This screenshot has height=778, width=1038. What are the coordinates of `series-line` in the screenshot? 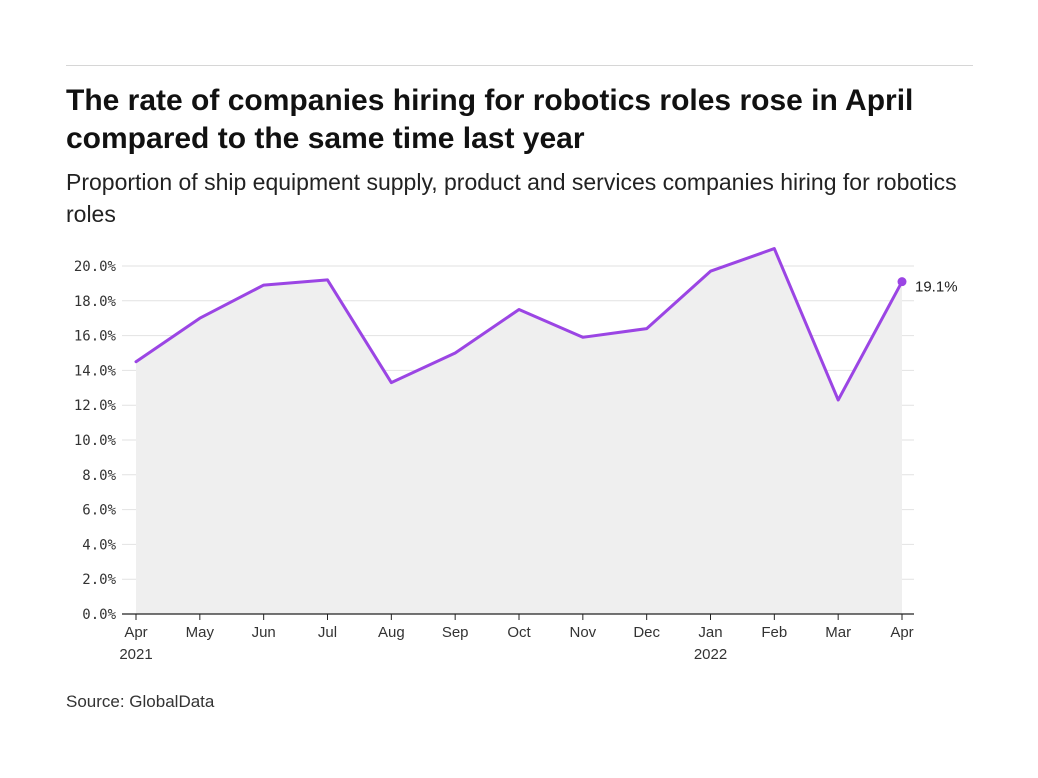 It's located at (519, 324).